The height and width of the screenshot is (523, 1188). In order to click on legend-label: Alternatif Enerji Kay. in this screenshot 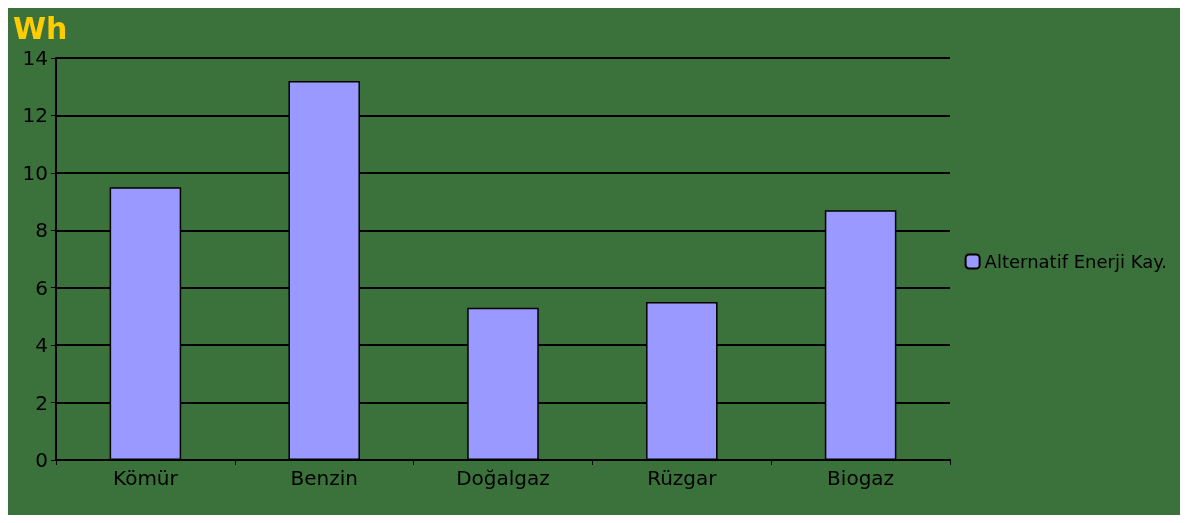, I will do `click(1075, 261)`.